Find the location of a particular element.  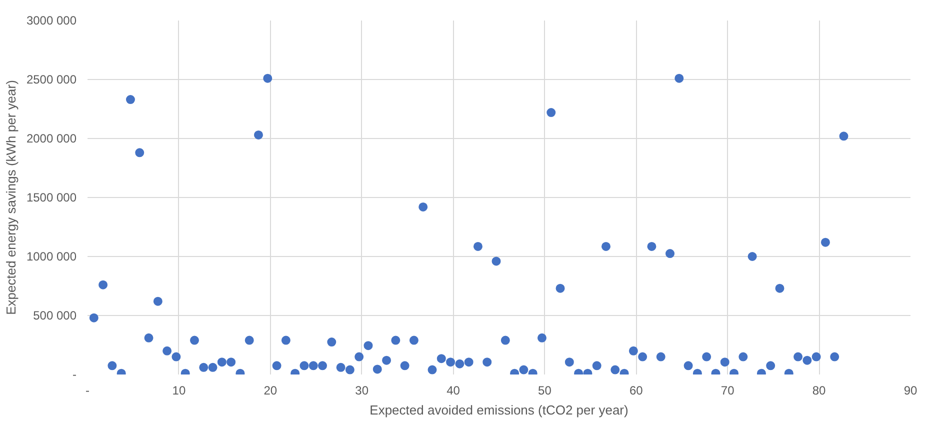

x-tick-label: 30 is located at coordinates (362, 391).